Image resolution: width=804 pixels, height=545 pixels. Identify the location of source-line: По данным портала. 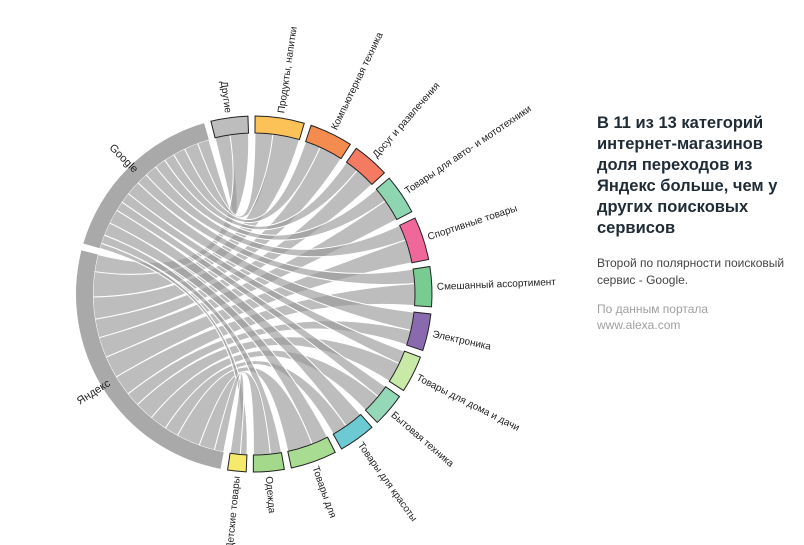
(653, 309).